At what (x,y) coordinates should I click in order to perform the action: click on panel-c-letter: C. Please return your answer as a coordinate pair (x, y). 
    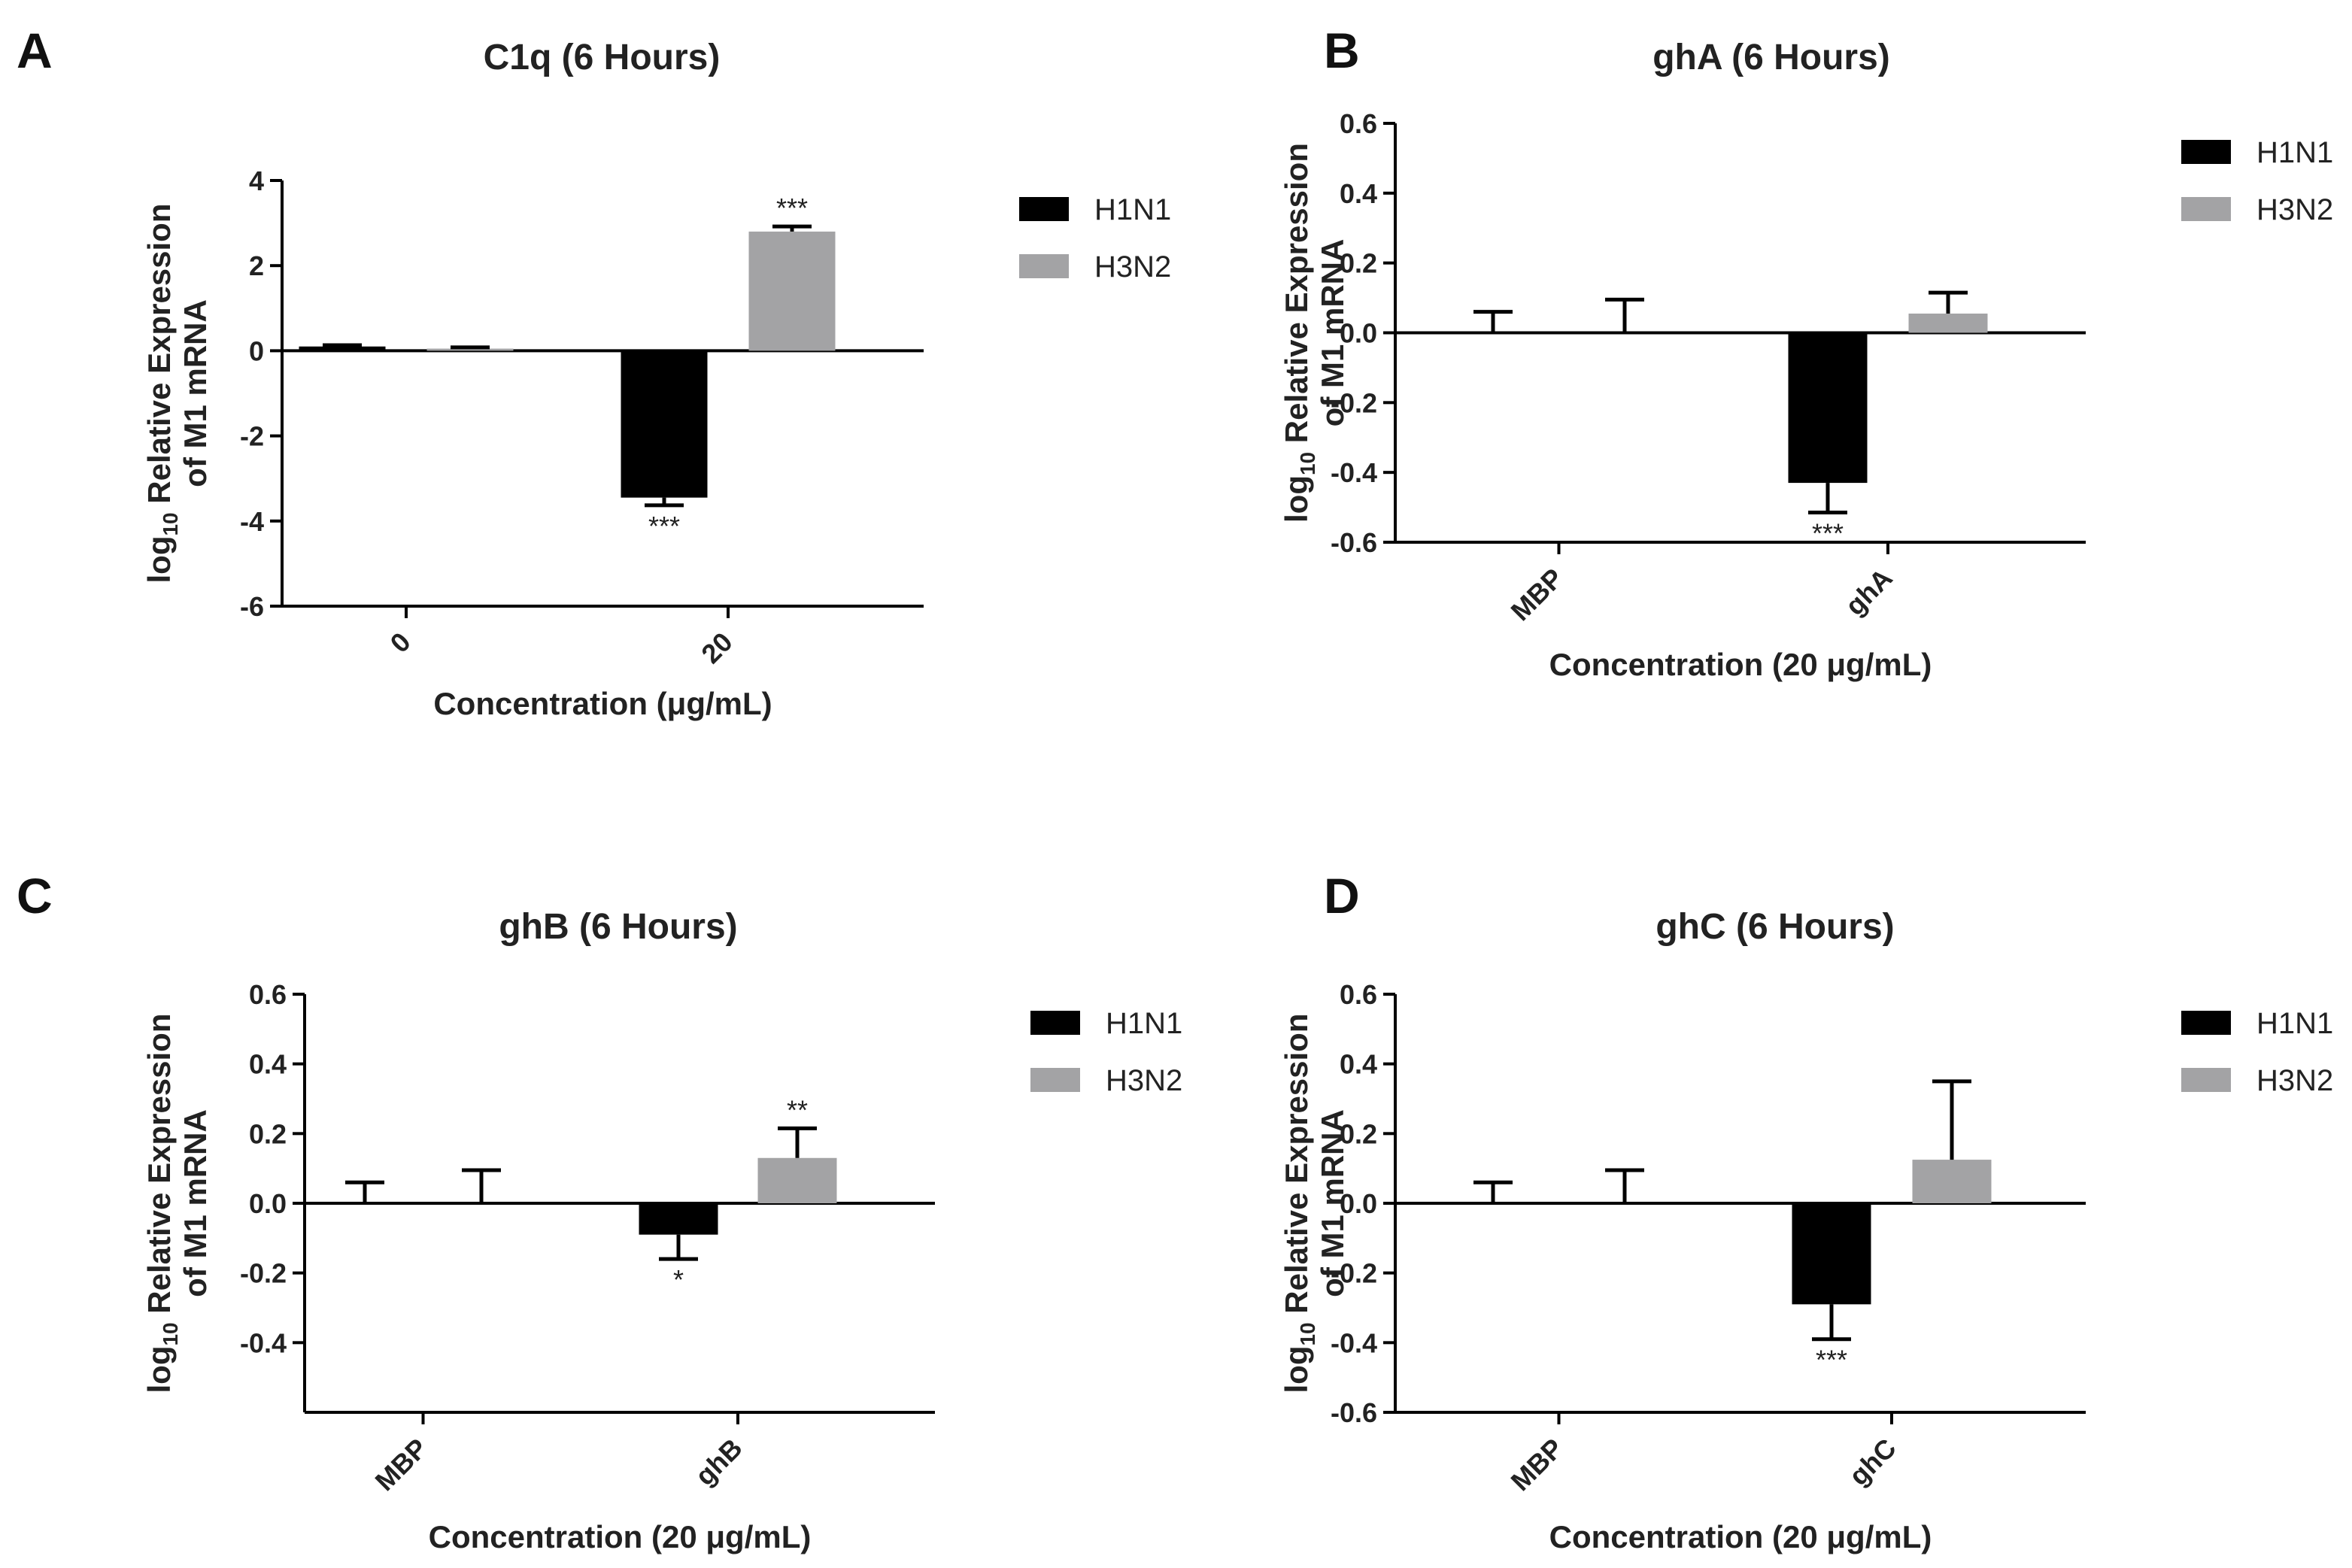
    Looking at the image, I should click on (35, 896).